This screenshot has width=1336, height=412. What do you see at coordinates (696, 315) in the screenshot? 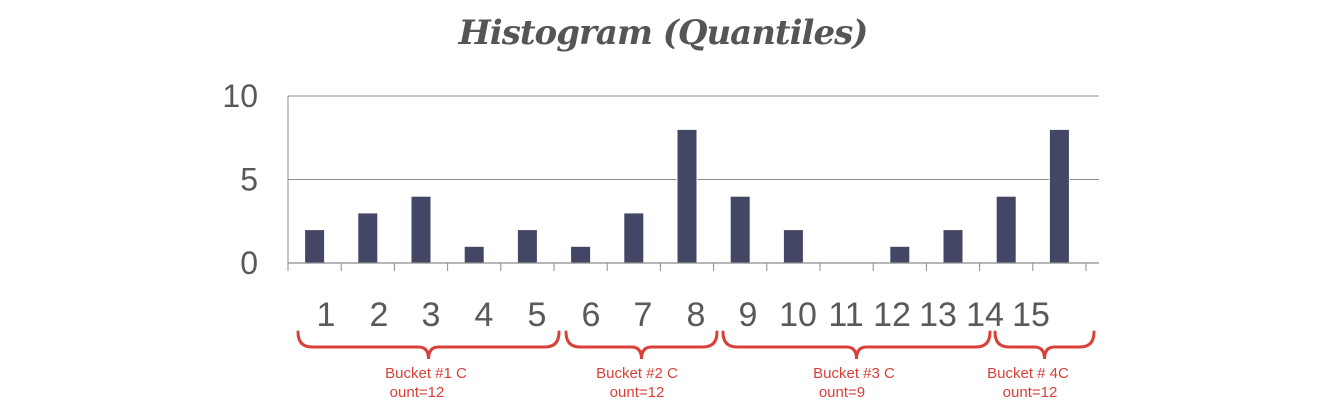
I see `x-tick-label: 8` at bounding box center [696, 315].